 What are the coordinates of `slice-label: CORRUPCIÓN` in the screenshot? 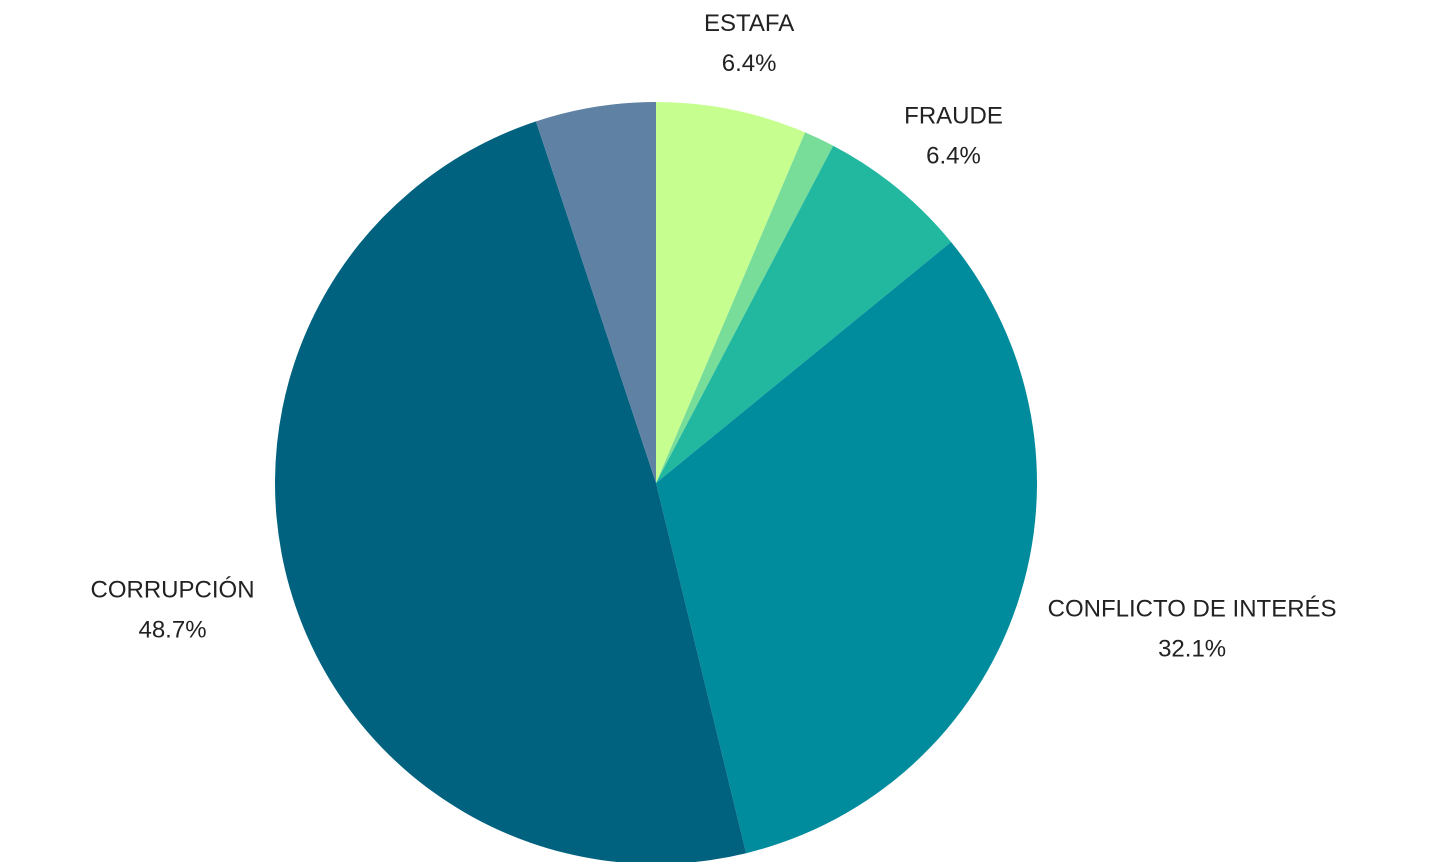 It's located at (173, 589).